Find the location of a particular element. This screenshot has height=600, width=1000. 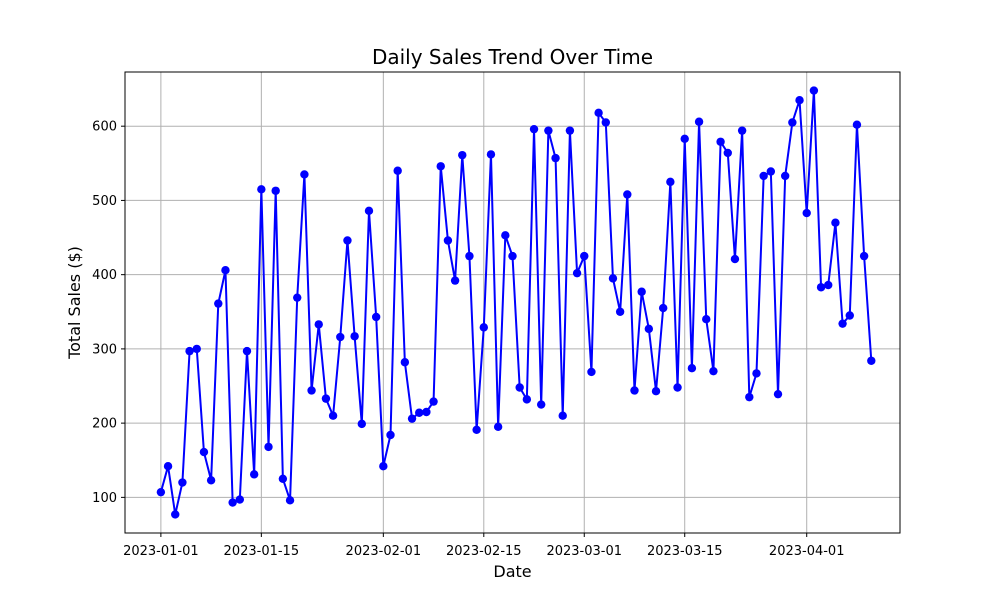

y-tick-label: 300 is located at coordinates (104, 349).